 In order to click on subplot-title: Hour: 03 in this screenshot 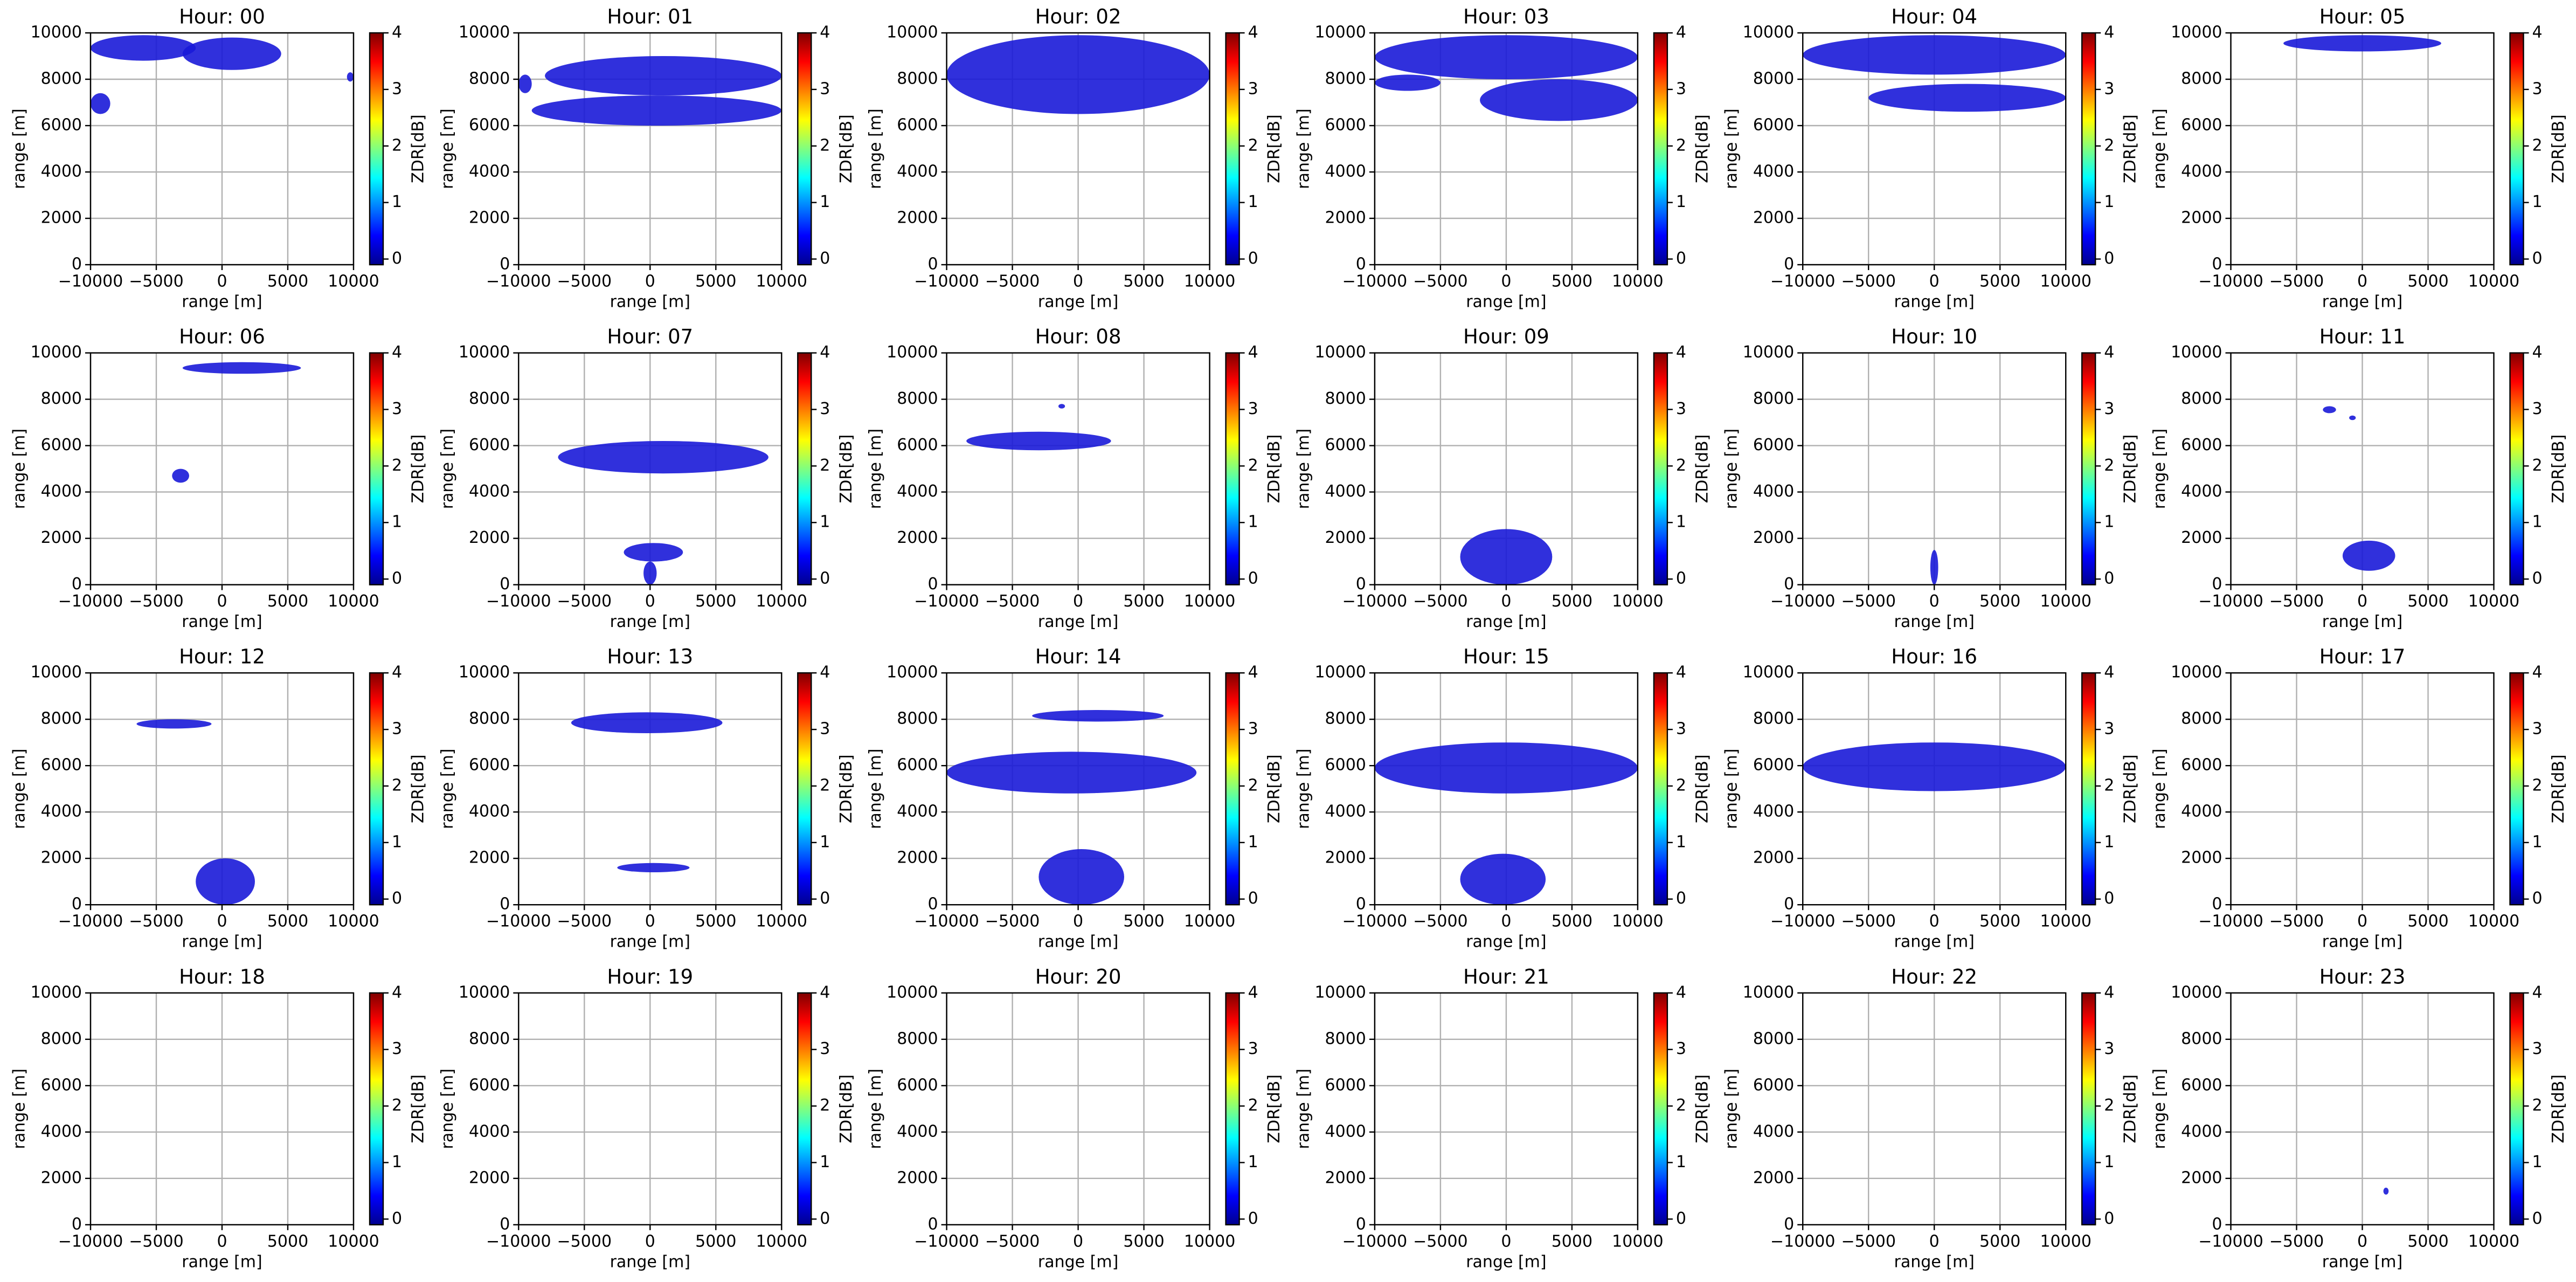, I will do `click(1506, 17)`.